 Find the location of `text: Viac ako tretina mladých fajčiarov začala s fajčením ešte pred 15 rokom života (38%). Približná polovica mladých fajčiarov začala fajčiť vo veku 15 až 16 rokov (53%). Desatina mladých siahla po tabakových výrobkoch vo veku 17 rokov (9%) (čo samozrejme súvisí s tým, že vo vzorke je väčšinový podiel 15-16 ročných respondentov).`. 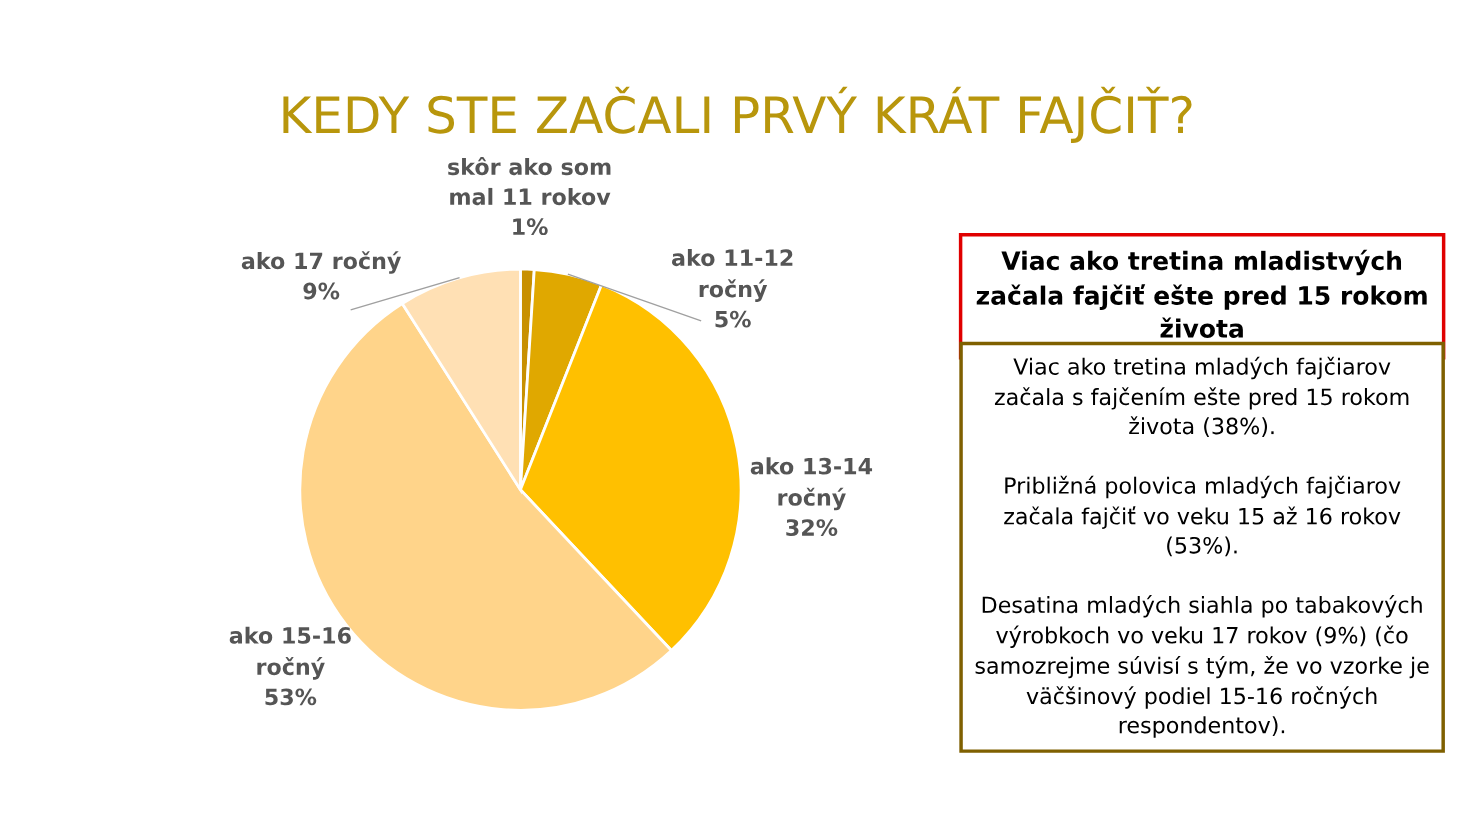

text: Viac ako tretina mladých fajčiarov začala s fajčením ešte pred 15 rokom života (38%). Približná polovica mladých fajčiarov začala fajčiť vo veku 15 až 16 rokov (53%). Desatina mladých siahla po tabakových výrobkoch vo veku 17 rokov (9%) (čo samozrejme súvisí s tým, že vo vzorke je väčšinový podiel 15-16 ročných respondentov). is located at coordinates (1202, 547).